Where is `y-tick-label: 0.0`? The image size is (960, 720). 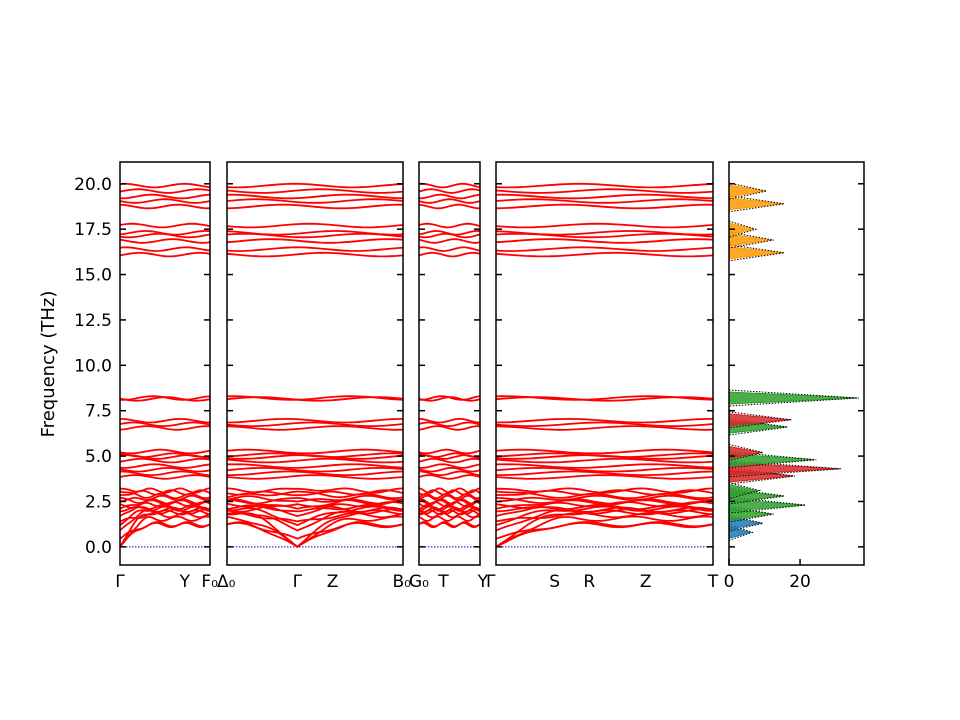 y-tick-label: 0.0 is located at coordinates (98, 548).